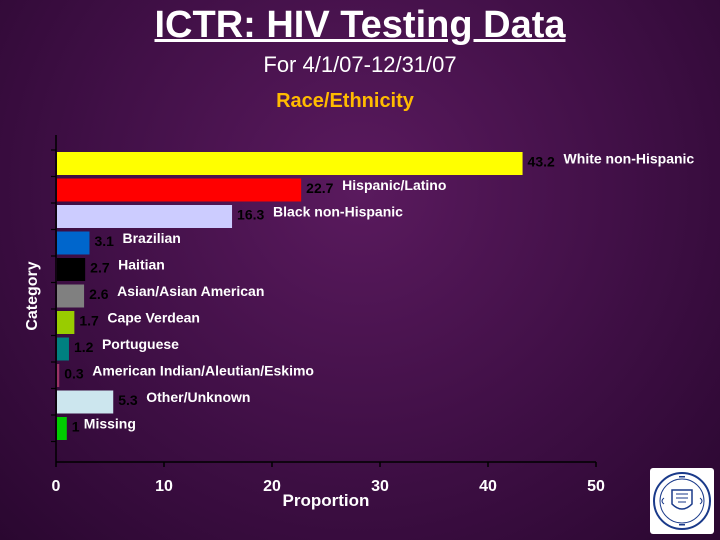 Image resolution: width=720 pixels, height=540 pixels. I want to click on bar-value-label: 5.3, so click(128, 400).